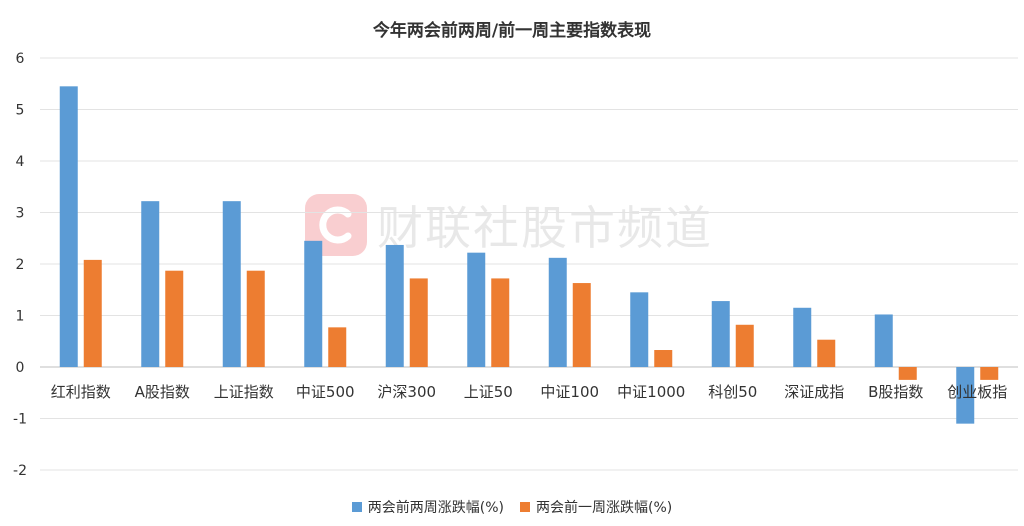  I want to click on legend-item: 两会前两周涨跌幅(%), so click(427, 507).